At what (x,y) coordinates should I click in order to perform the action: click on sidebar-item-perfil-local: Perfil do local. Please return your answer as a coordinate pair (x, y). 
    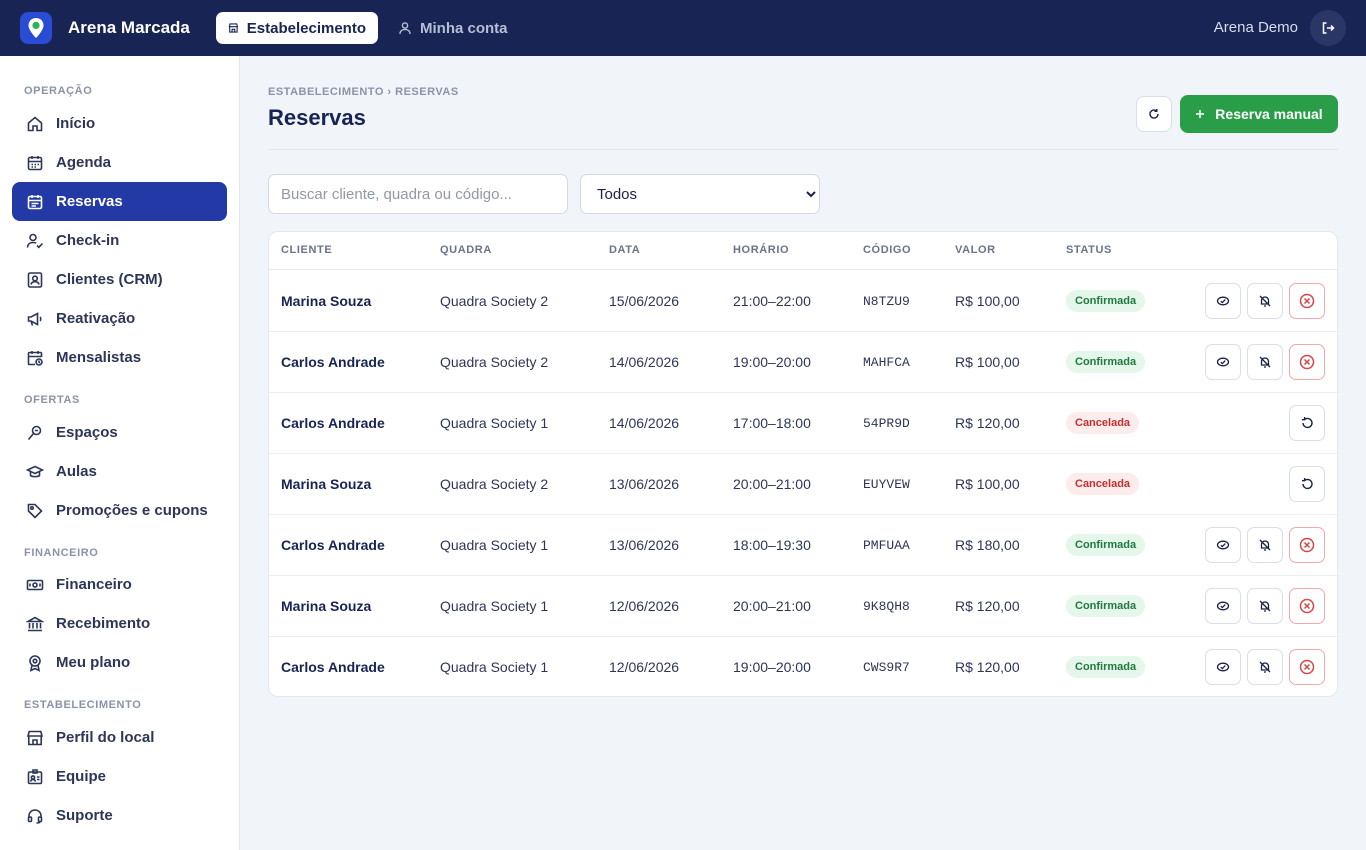
    Looking at the image, I should click on (119, 737).